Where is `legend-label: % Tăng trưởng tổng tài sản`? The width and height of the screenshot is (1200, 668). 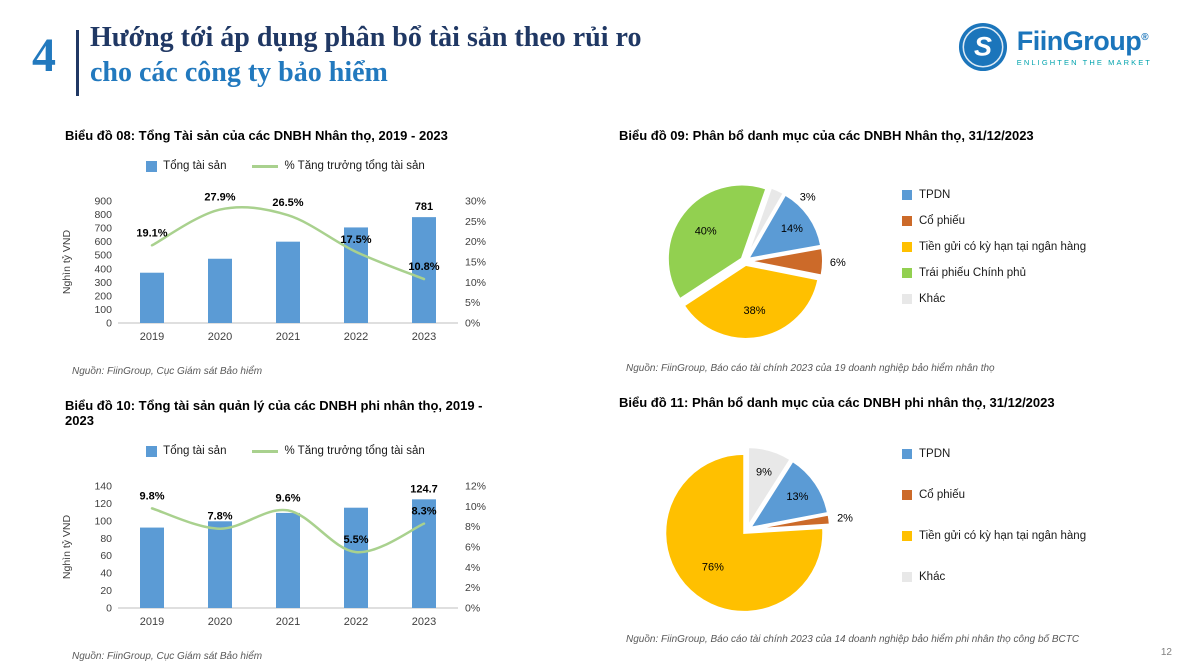
legend-label: % Tăng trưởng tổng tài sản is located at coordinates (354, 451).